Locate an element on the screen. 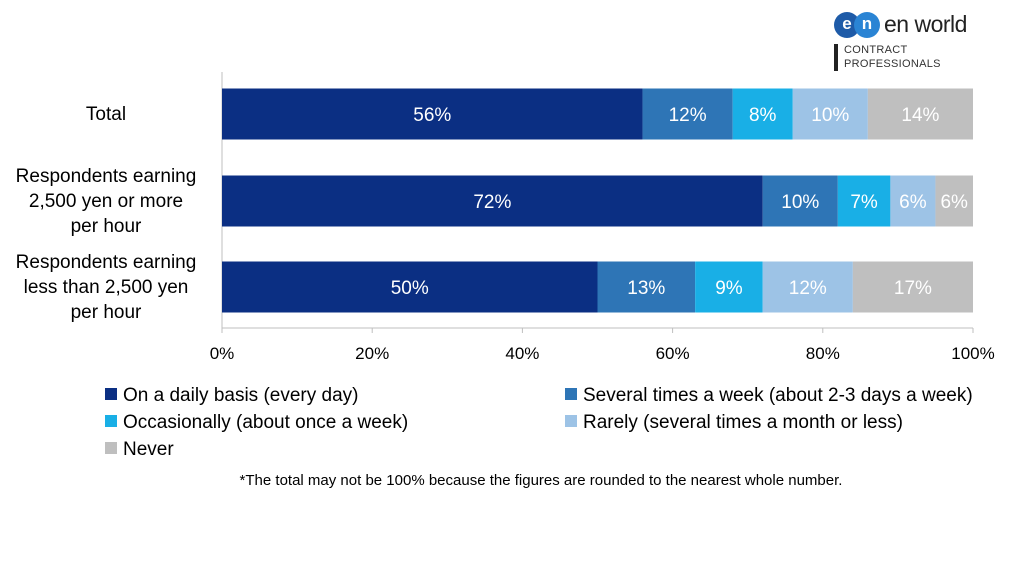 The image size is (1022, 576). legend-item: On a daily basis (every day) is located at coordinates (232, 396).